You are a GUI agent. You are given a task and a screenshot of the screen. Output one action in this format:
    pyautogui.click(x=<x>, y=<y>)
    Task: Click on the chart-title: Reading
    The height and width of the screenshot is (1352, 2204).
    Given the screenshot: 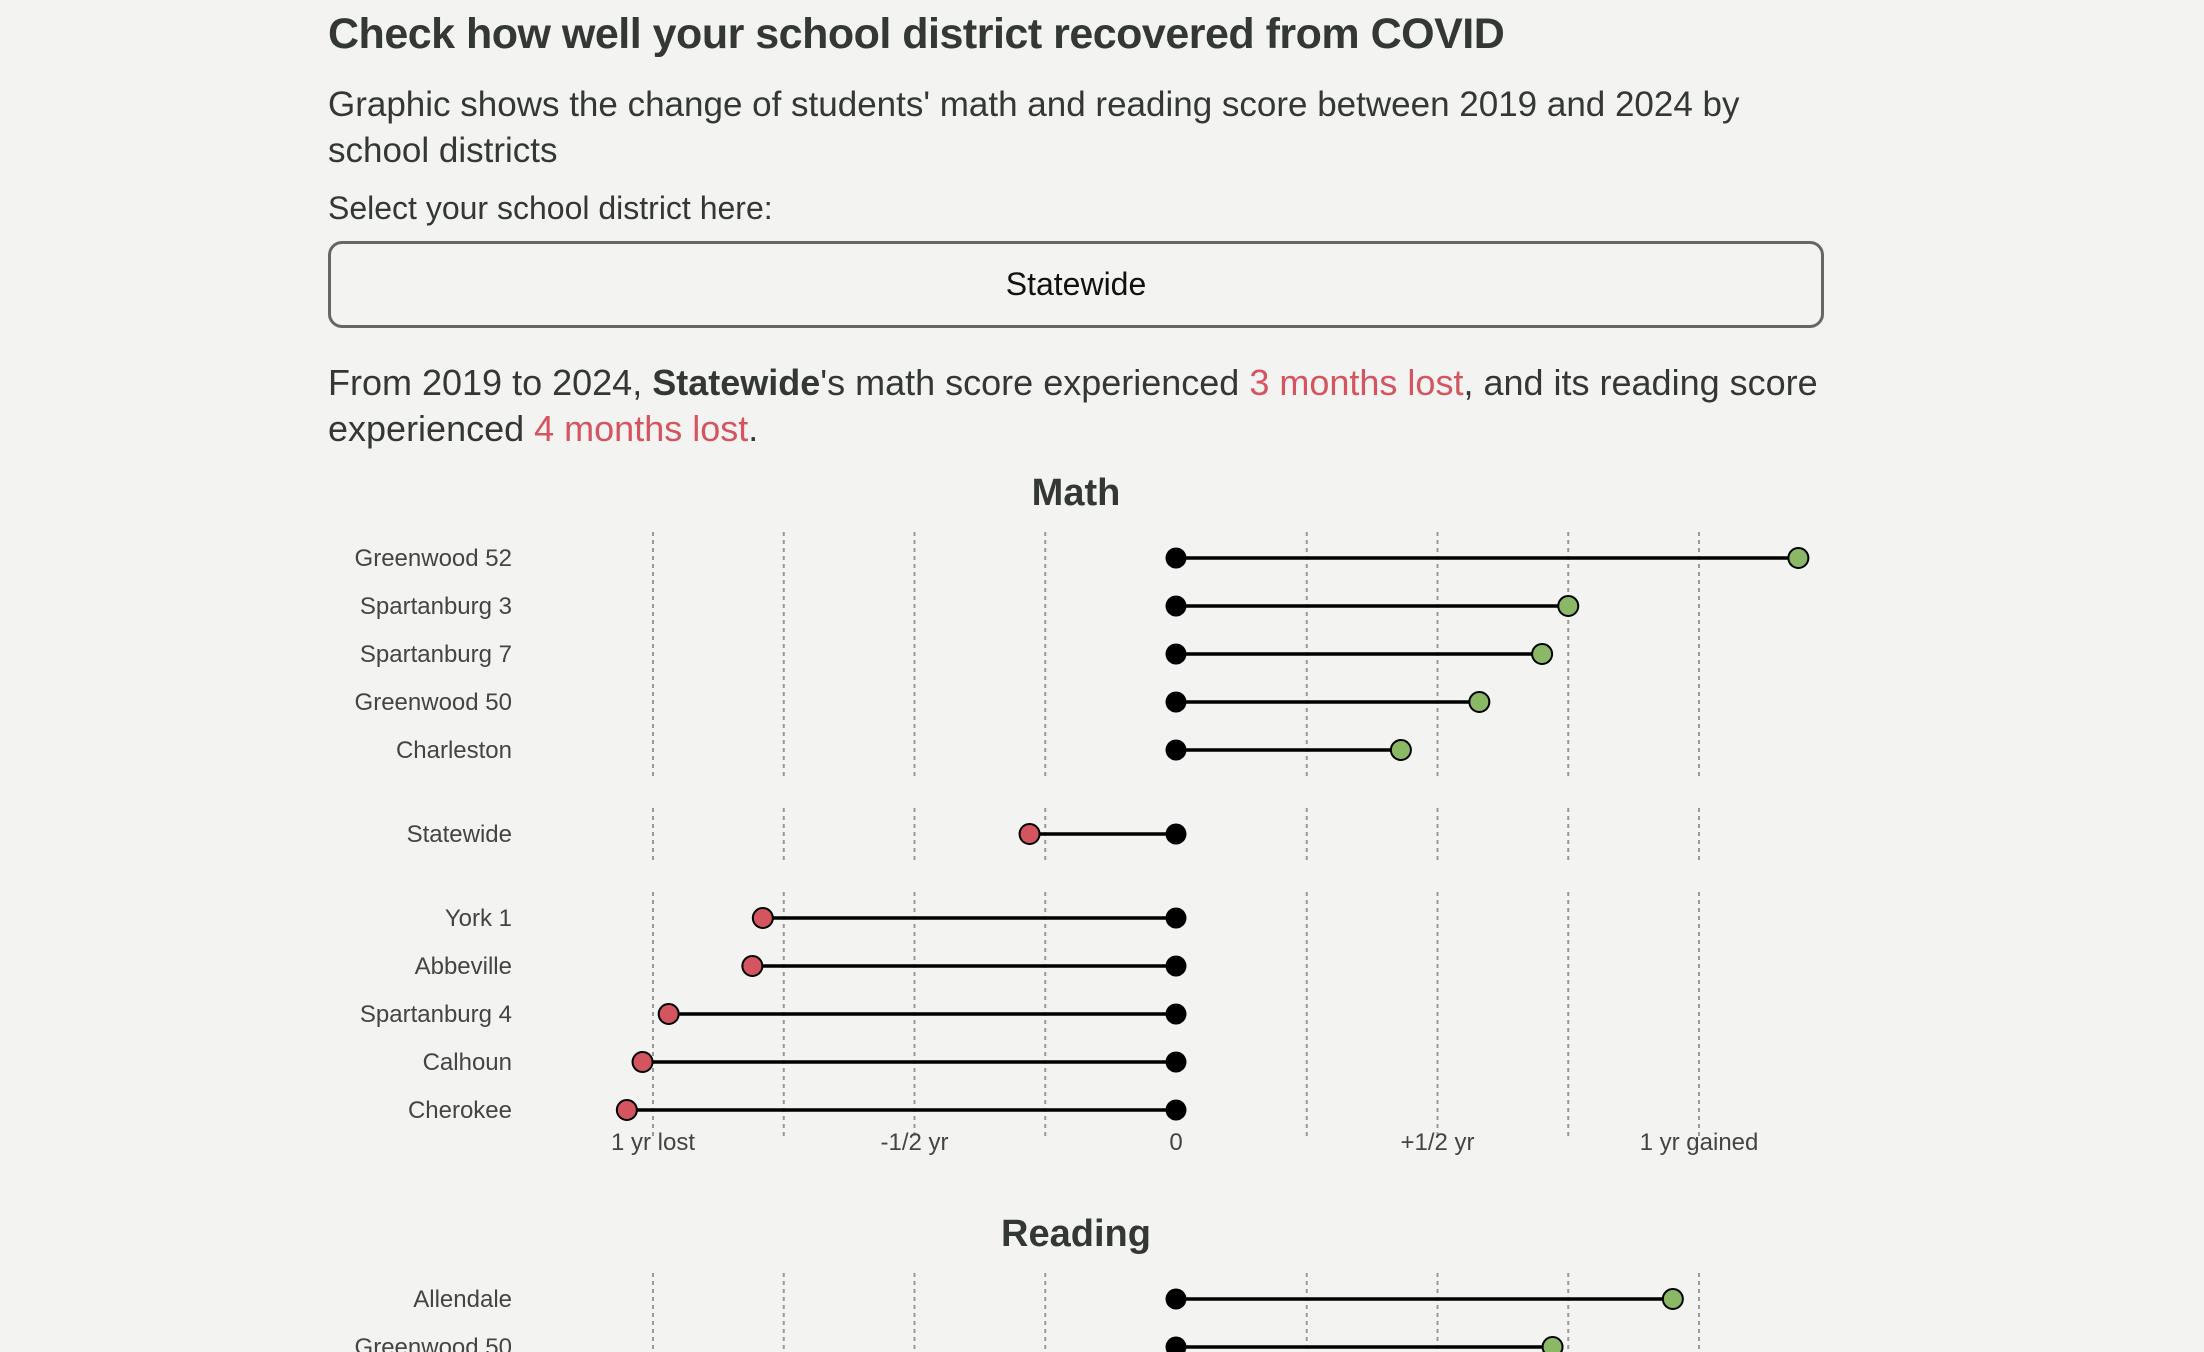 What is the action you would take?
    pyautogui.click(x=1076, y=1234)
    